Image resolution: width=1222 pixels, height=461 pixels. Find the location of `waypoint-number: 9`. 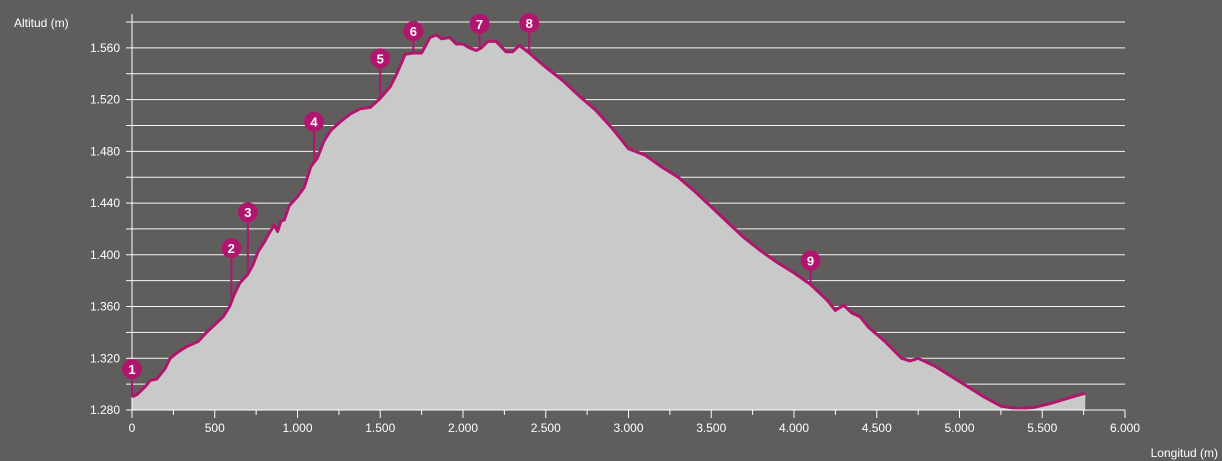

waypoint-number: 9 is located at coordinates (810, 261).